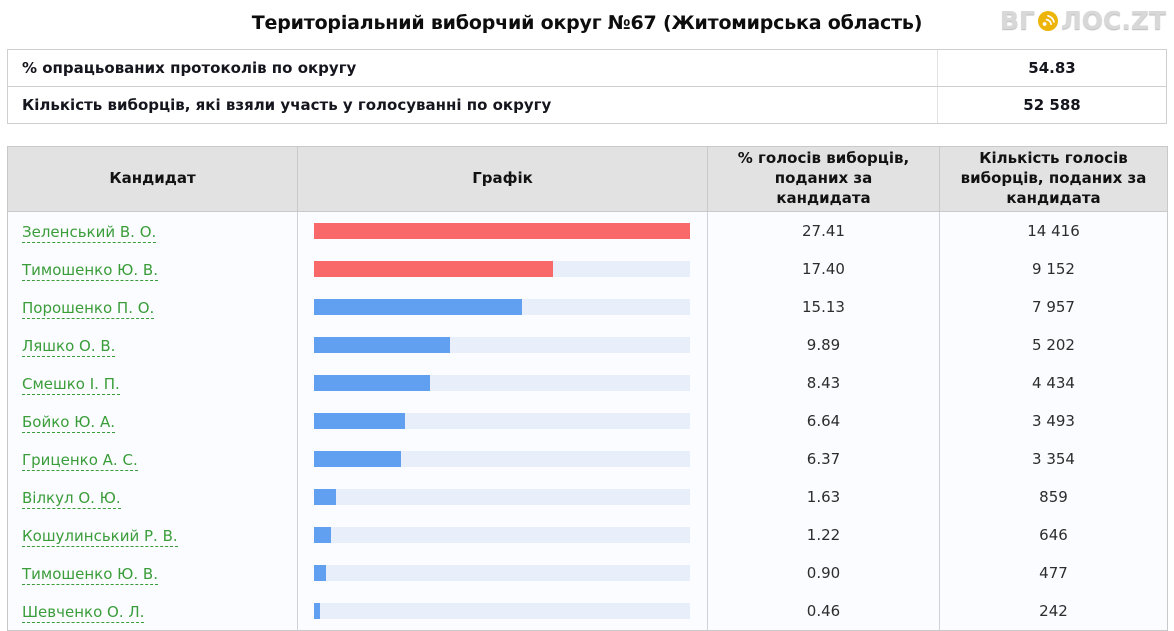 This screenshot has height=631, width=1174. I want to click on table-row: Ляшко О. В. 9.89 5 202, so click(588, 345).